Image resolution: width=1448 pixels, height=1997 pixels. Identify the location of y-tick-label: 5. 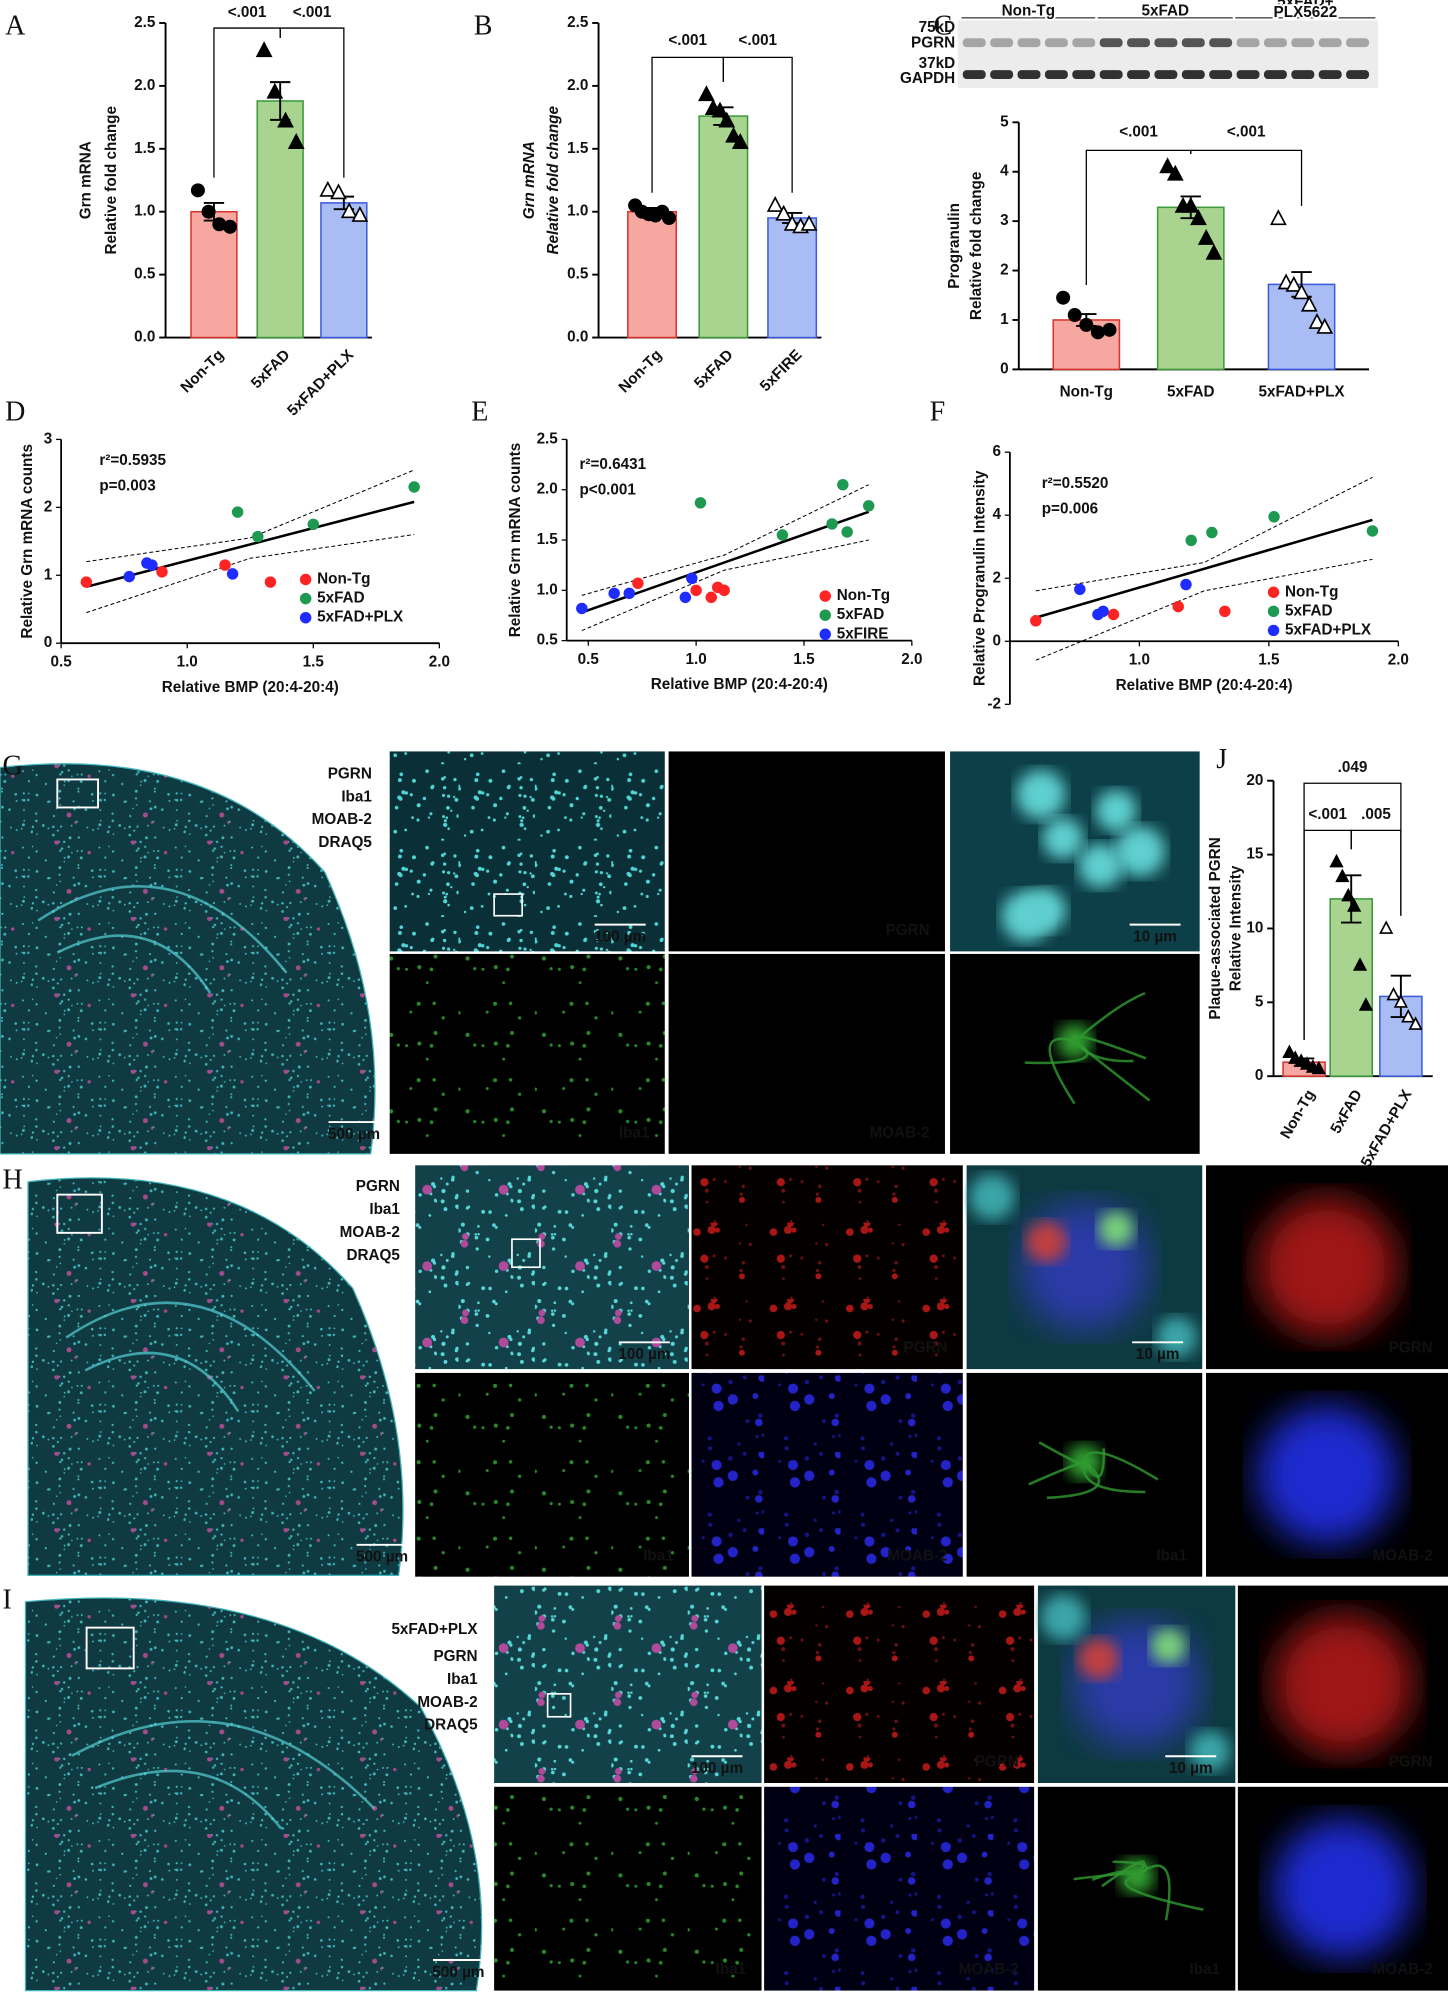
(1004, 121).